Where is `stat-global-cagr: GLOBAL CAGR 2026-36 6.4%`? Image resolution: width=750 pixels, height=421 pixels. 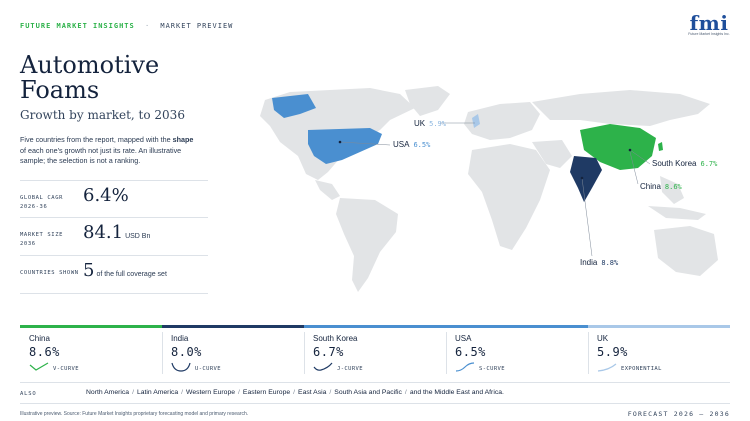 stat-global-cagr: GLOBAL CAGR 2026-36 6.4% is located at coordinates (114, 198).